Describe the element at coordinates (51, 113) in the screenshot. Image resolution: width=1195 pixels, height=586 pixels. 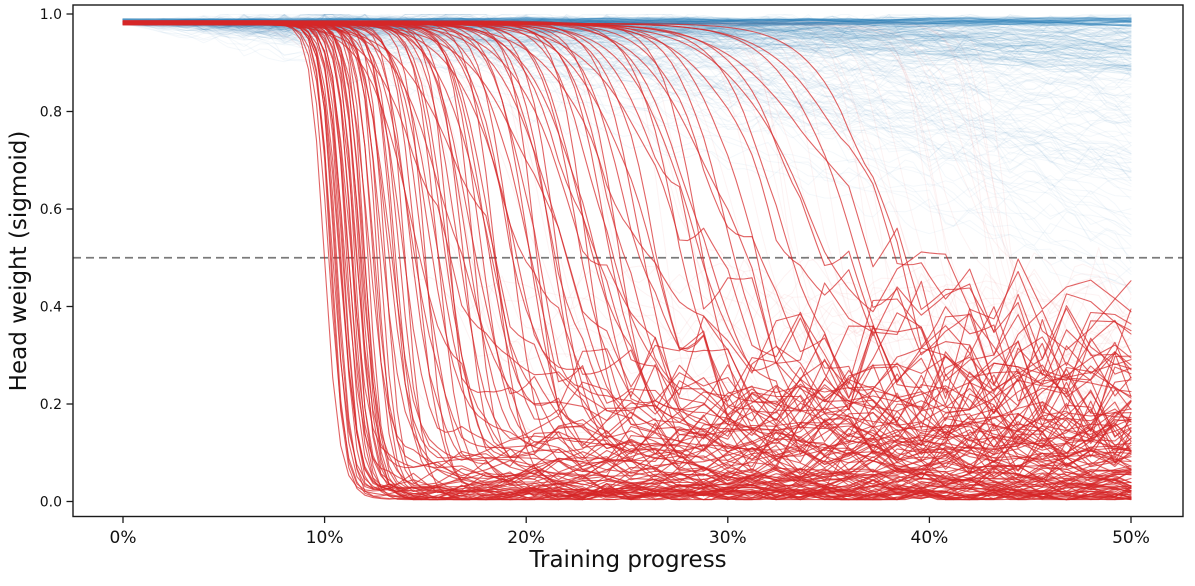
I see `y-tick-label: 0.8` at that location.